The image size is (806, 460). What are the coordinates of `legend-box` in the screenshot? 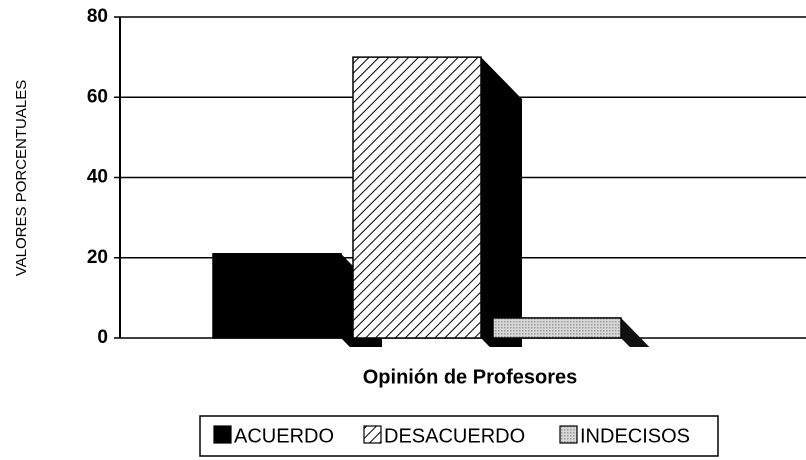 It's located at (459, 436).